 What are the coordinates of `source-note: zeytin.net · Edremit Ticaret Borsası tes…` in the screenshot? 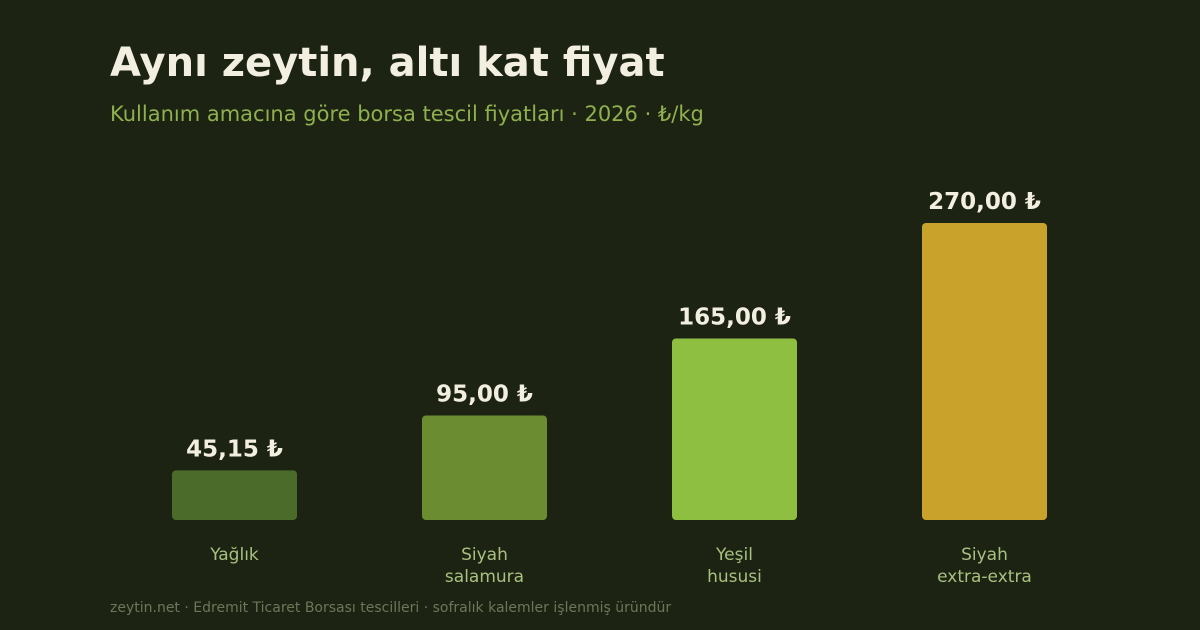 It's located at (391, 608).